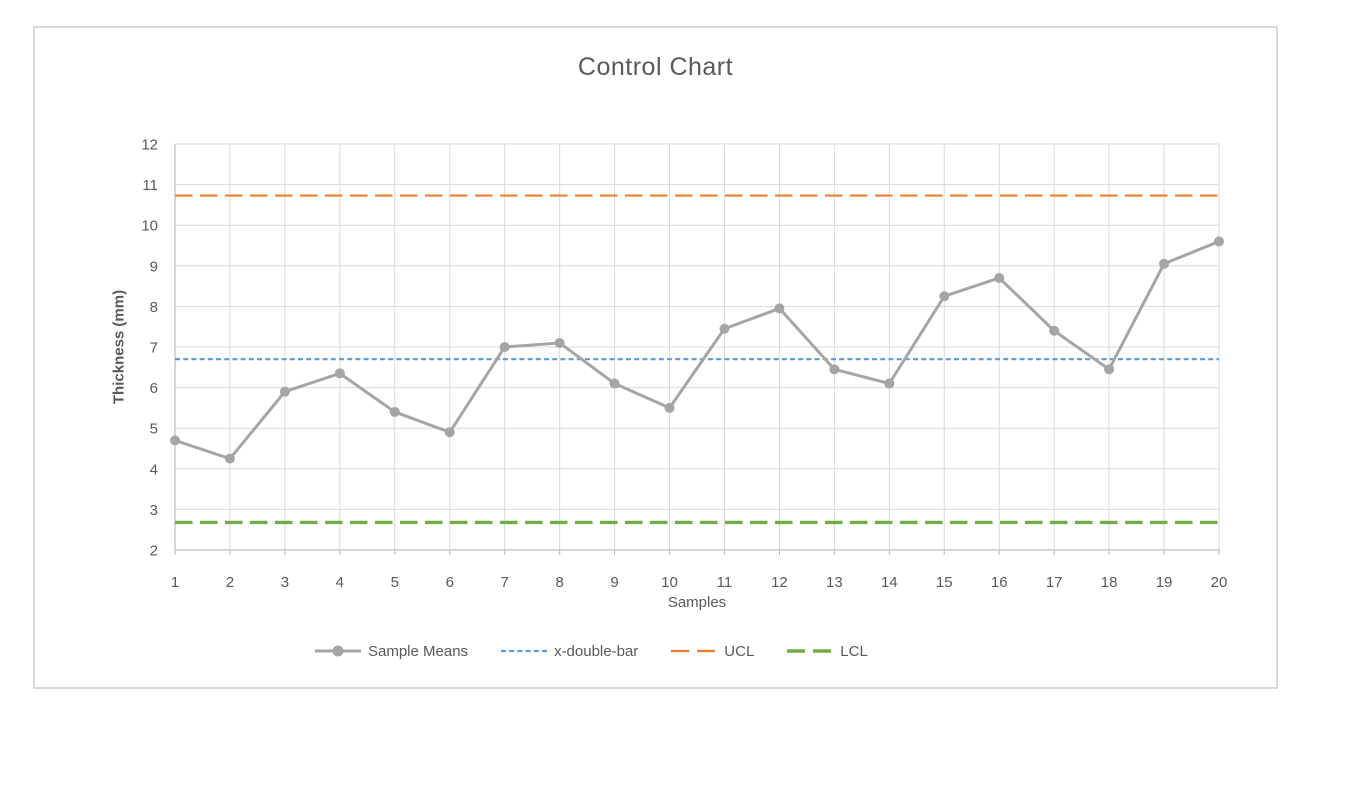 Image resolution: width=1352 pixels, height=812 pixels. Describe the element at coordinates (596, 651) in the screenshot. I see `legend-label: x-double-bar` at that location.